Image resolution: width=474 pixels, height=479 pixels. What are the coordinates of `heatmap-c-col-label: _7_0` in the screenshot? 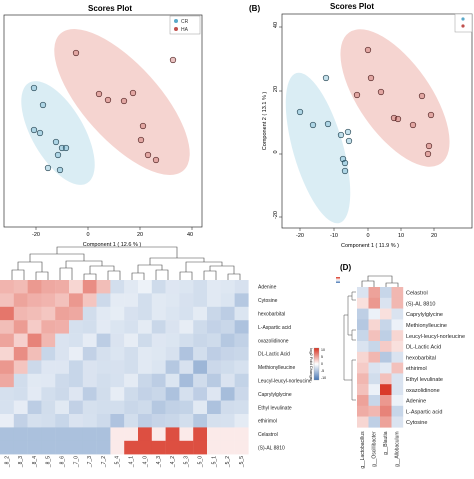 It's located at (76, 462).